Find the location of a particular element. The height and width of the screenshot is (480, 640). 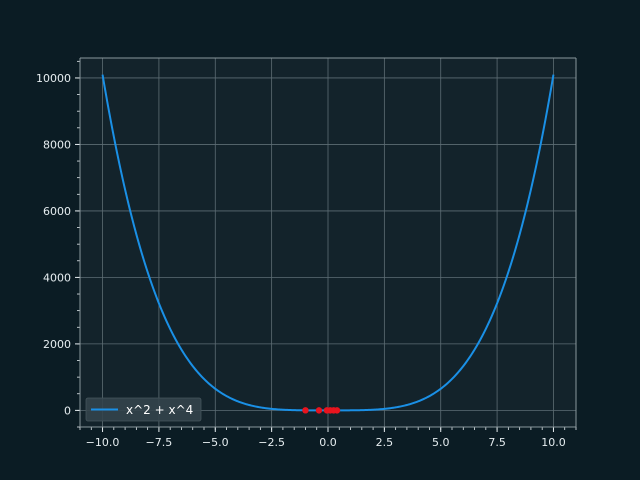

y-tick-label: 2000 is located at coordinates (57, 344).